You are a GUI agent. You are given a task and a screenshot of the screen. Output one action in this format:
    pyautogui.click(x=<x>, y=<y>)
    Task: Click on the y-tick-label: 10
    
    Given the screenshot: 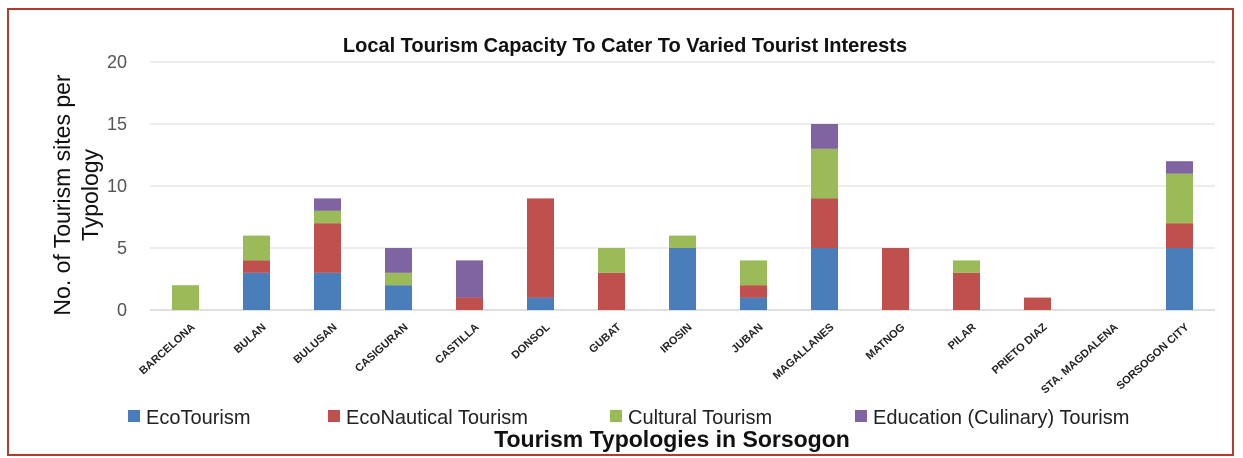 What is the action you would take?
    pyautogui.click(x=117, y=186)
    